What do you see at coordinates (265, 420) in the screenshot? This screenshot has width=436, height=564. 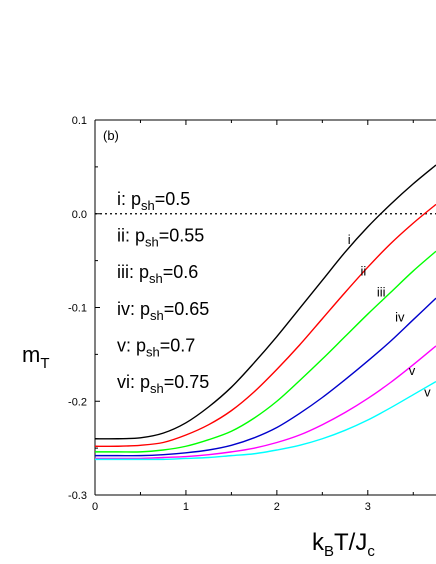 I see `series-line-vi` at bounding box center [265, 420].